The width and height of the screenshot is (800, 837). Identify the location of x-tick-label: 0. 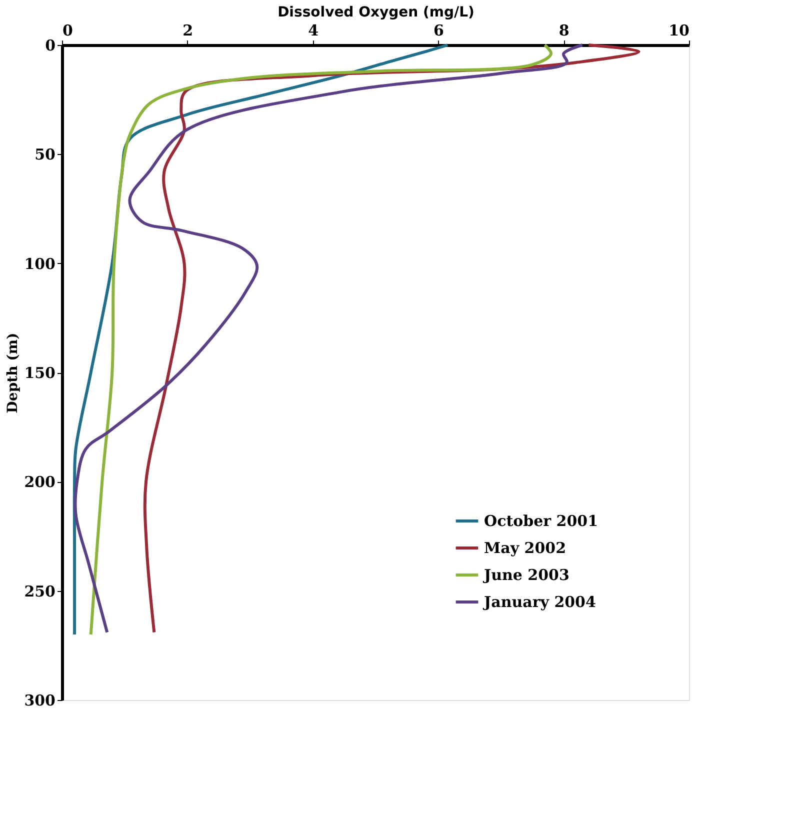
(67, 31).